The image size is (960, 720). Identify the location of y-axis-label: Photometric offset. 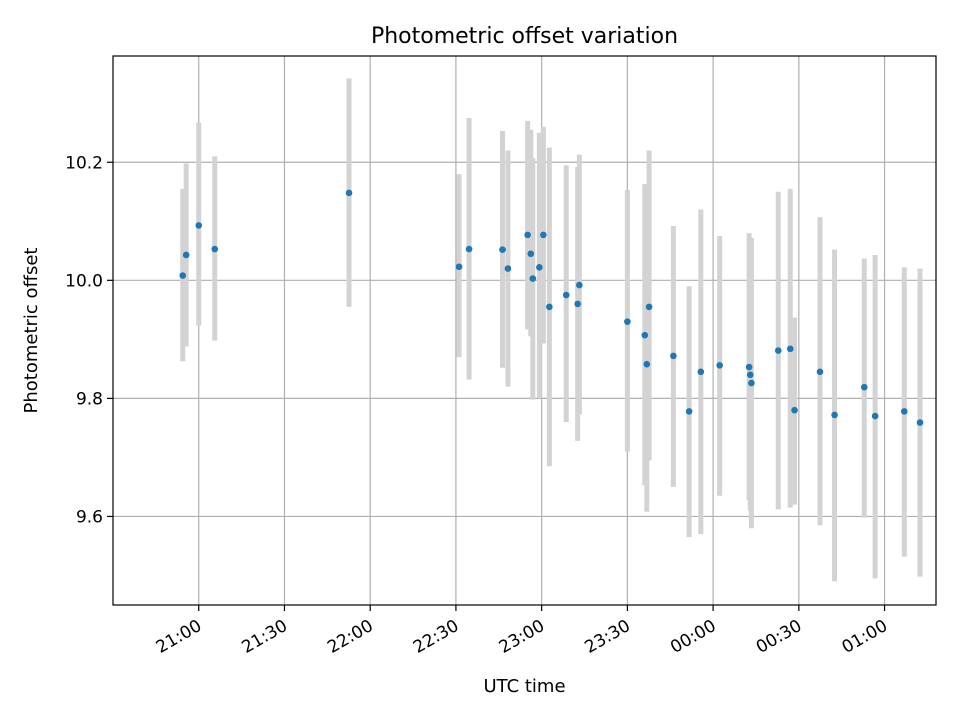
(31, 331).